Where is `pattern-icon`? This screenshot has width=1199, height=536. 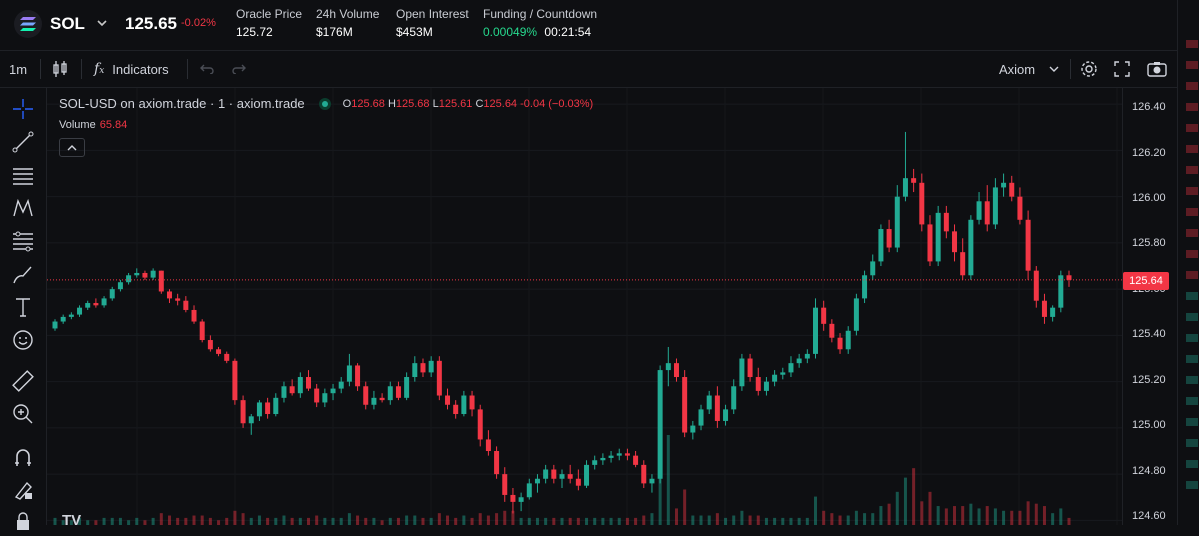 pattern-icon is located at coordinates (23, 208).